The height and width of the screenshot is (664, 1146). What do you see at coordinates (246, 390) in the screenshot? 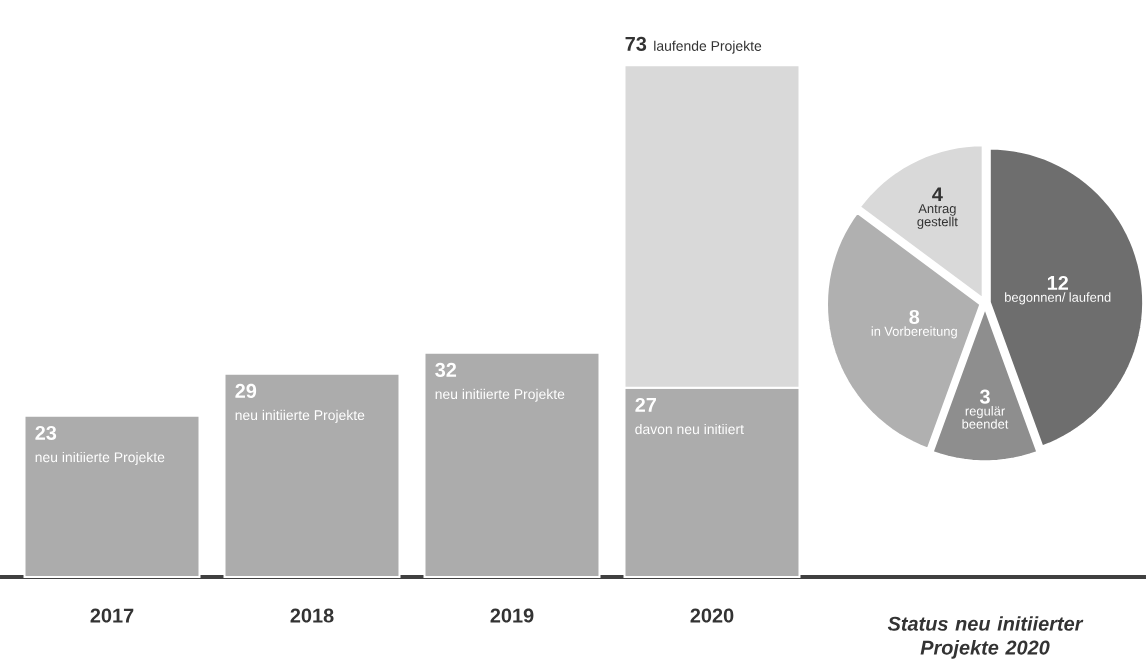
I see `data-label: 29` at bounding box center [246, 390].